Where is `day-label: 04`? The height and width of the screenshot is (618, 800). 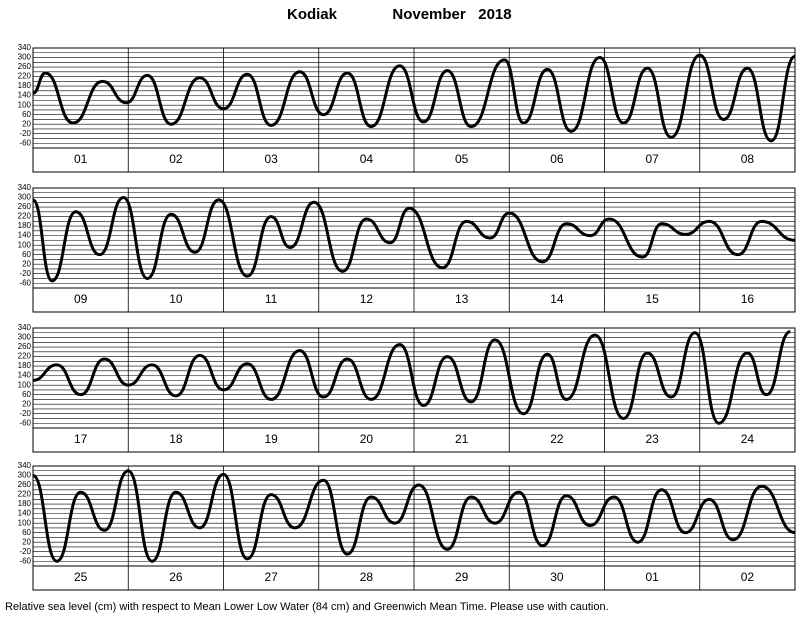
day-label: 04 is located at coordinates (367, 159).